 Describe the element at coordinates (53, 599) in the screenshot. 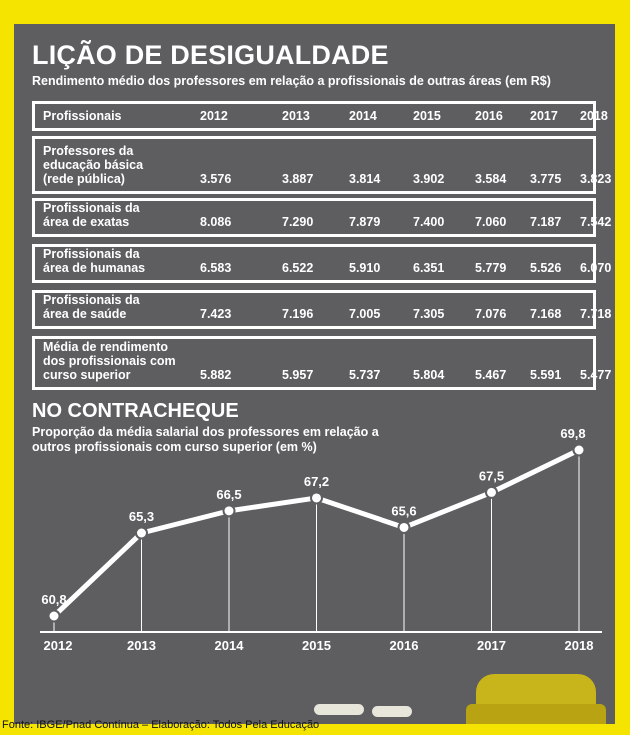

I see `data-label: 60,8` at that location.